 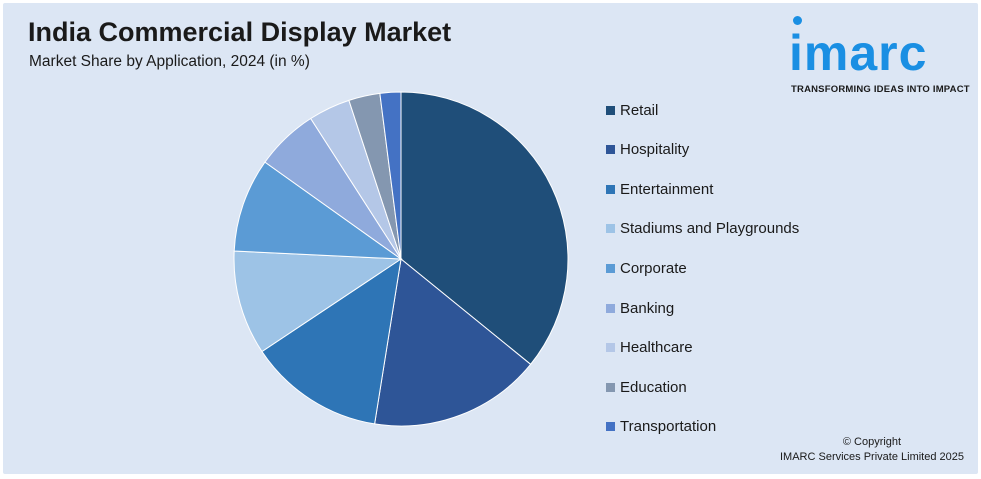 I want to click on legend-label: Entertainment, so click(x=667, y=189).